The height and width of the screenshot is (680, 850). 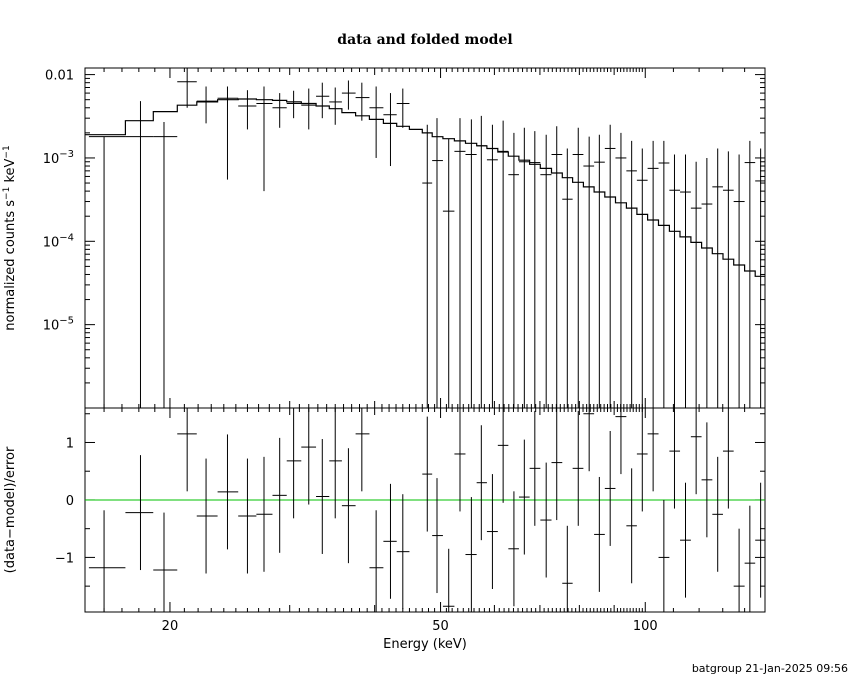 I want to click on y-tick-label: 0.01, so click(x=59, y=76).